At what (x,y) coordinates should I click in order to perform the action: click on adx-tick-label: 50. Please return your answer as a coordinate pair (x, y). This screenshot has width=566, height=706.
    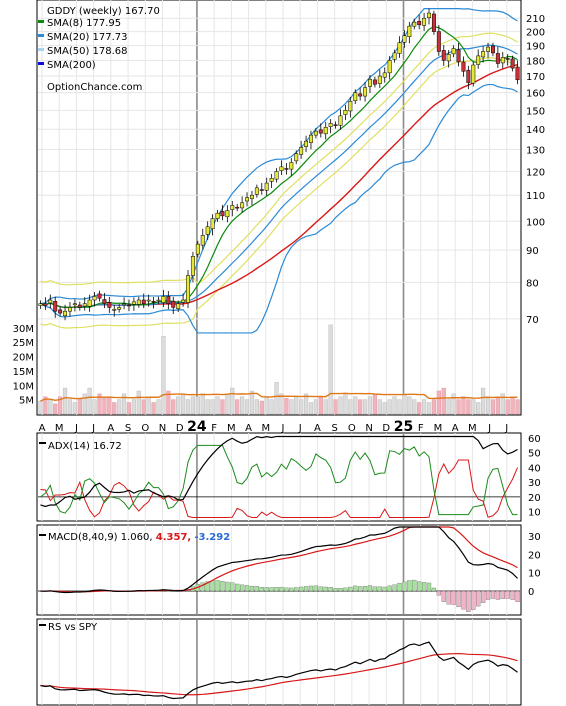
    Looking at the image, I should click on (534, 454).